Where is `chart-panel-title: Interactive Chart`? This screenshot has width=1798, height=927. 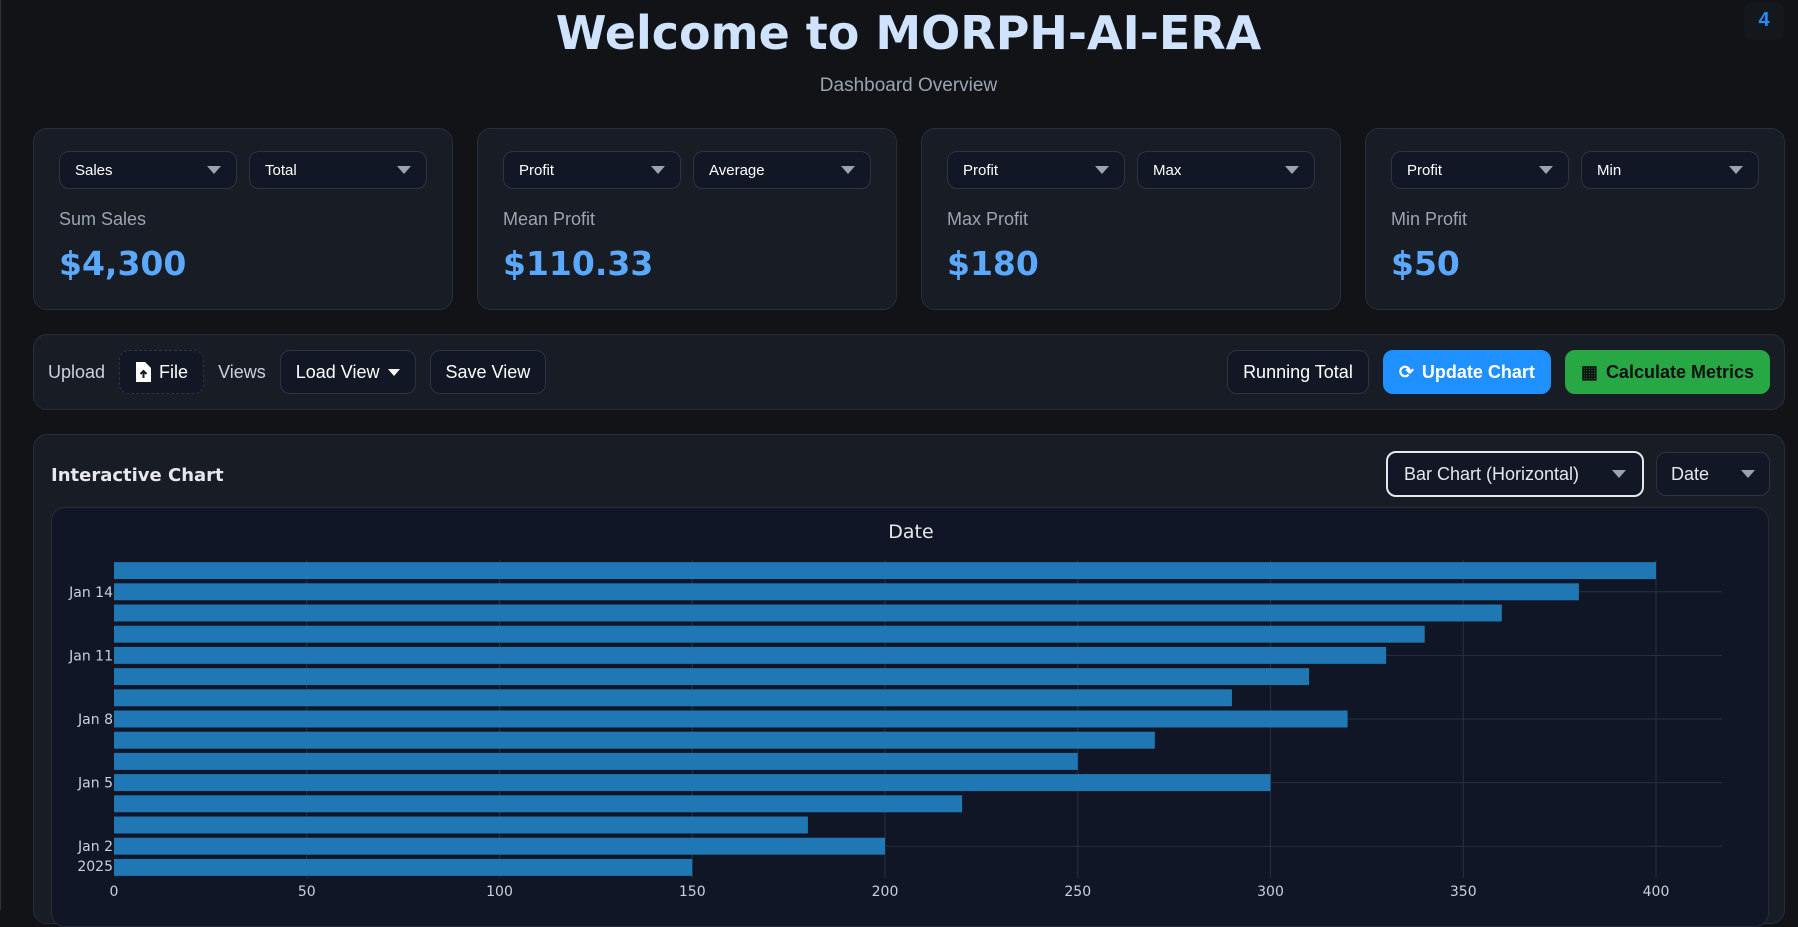 chart-panel-title: Interactive Chart is located at coordinates (137, 475).